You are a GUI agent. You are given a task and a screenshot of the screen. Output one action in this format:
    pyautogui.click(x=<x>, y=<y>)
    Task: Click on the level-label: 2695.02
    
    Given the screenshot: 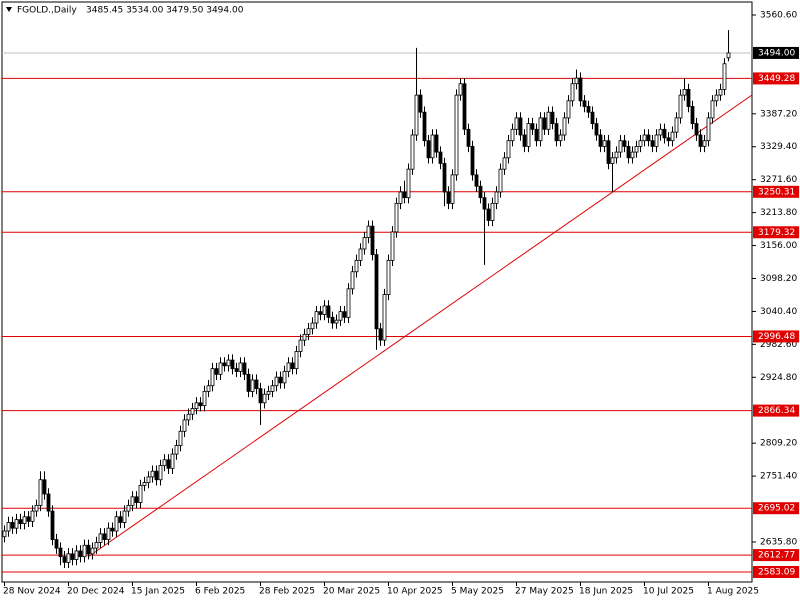 What is the action you would take?
    pyautogui.click(x=776, y=509)
    